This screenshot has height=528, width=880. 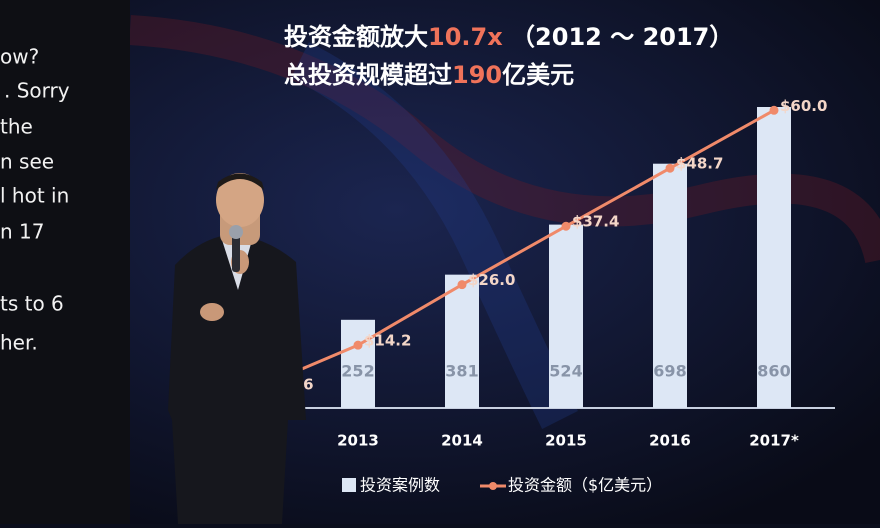 I want to click on chart-title: 投资金额放大10.7x （2012 ～ 2017）, so click(x=508, y=37).